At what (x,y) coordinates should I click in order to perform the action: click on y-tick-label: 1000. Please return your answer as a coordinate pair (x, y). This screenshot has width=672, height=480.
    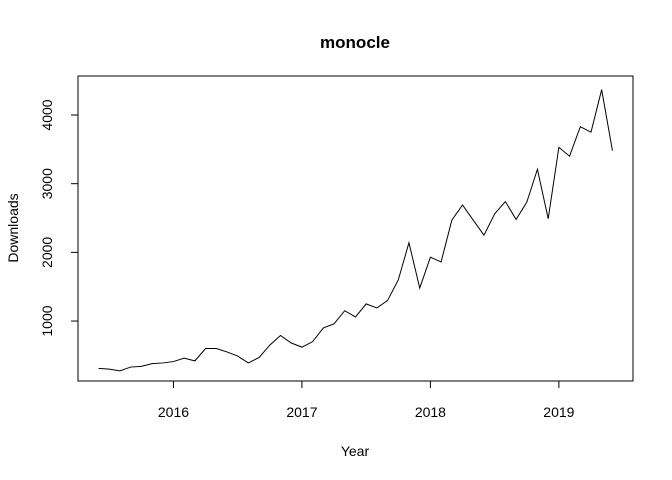
    Looking at the image, I should click on (47, 320).